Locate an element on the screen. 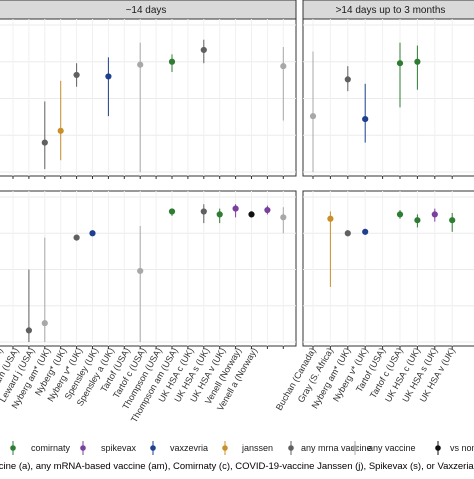 Image resolution: width=474 pixels, height=479 pixels. legend-label: spikevax is located at coordinates (119, 448).